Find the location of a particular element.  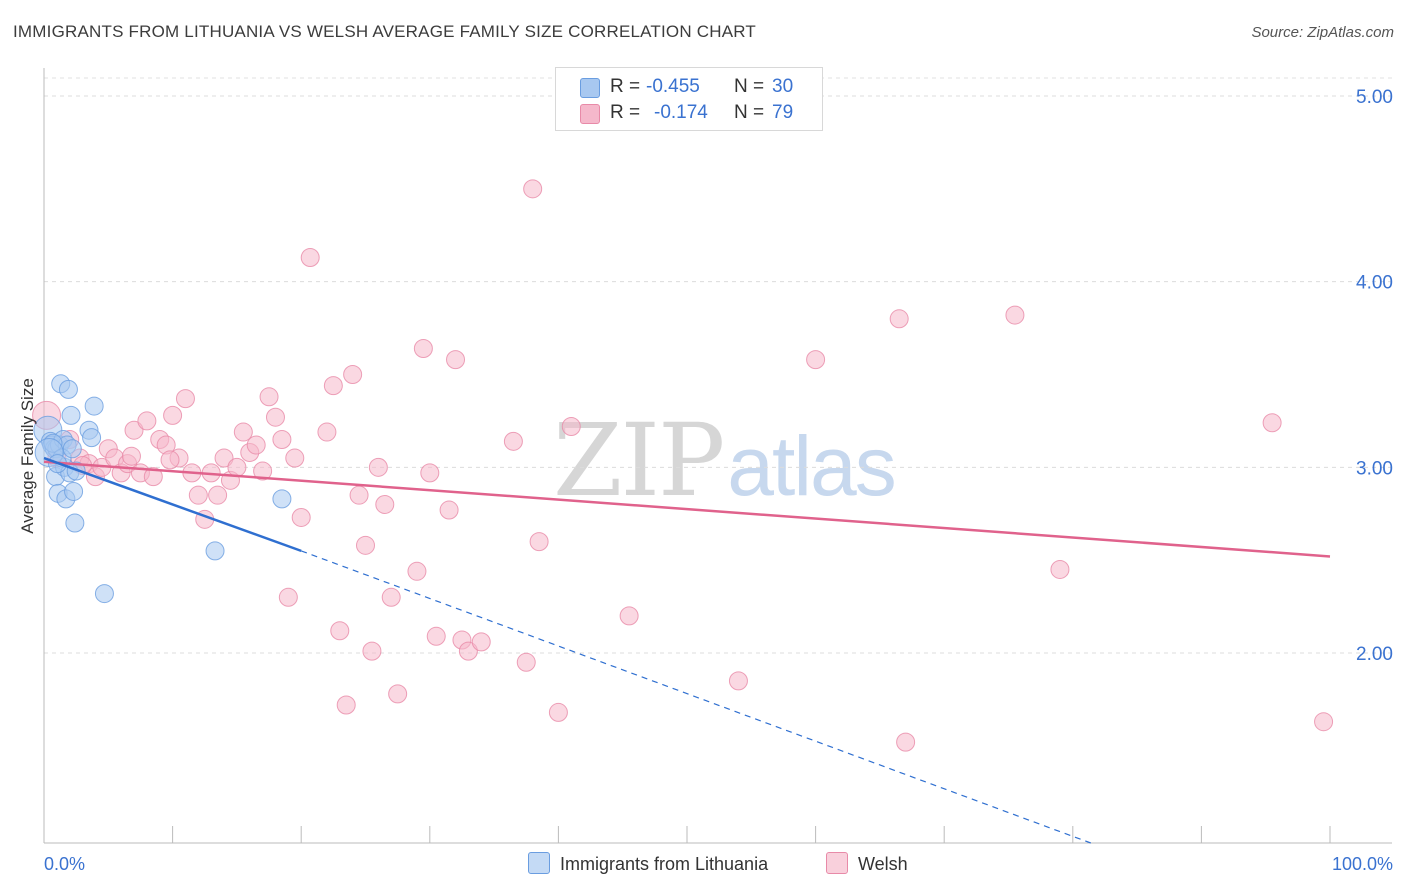

bottom-legend-label-lithuania: Immigrants from Lithuania is located at coordinates (664, 864).